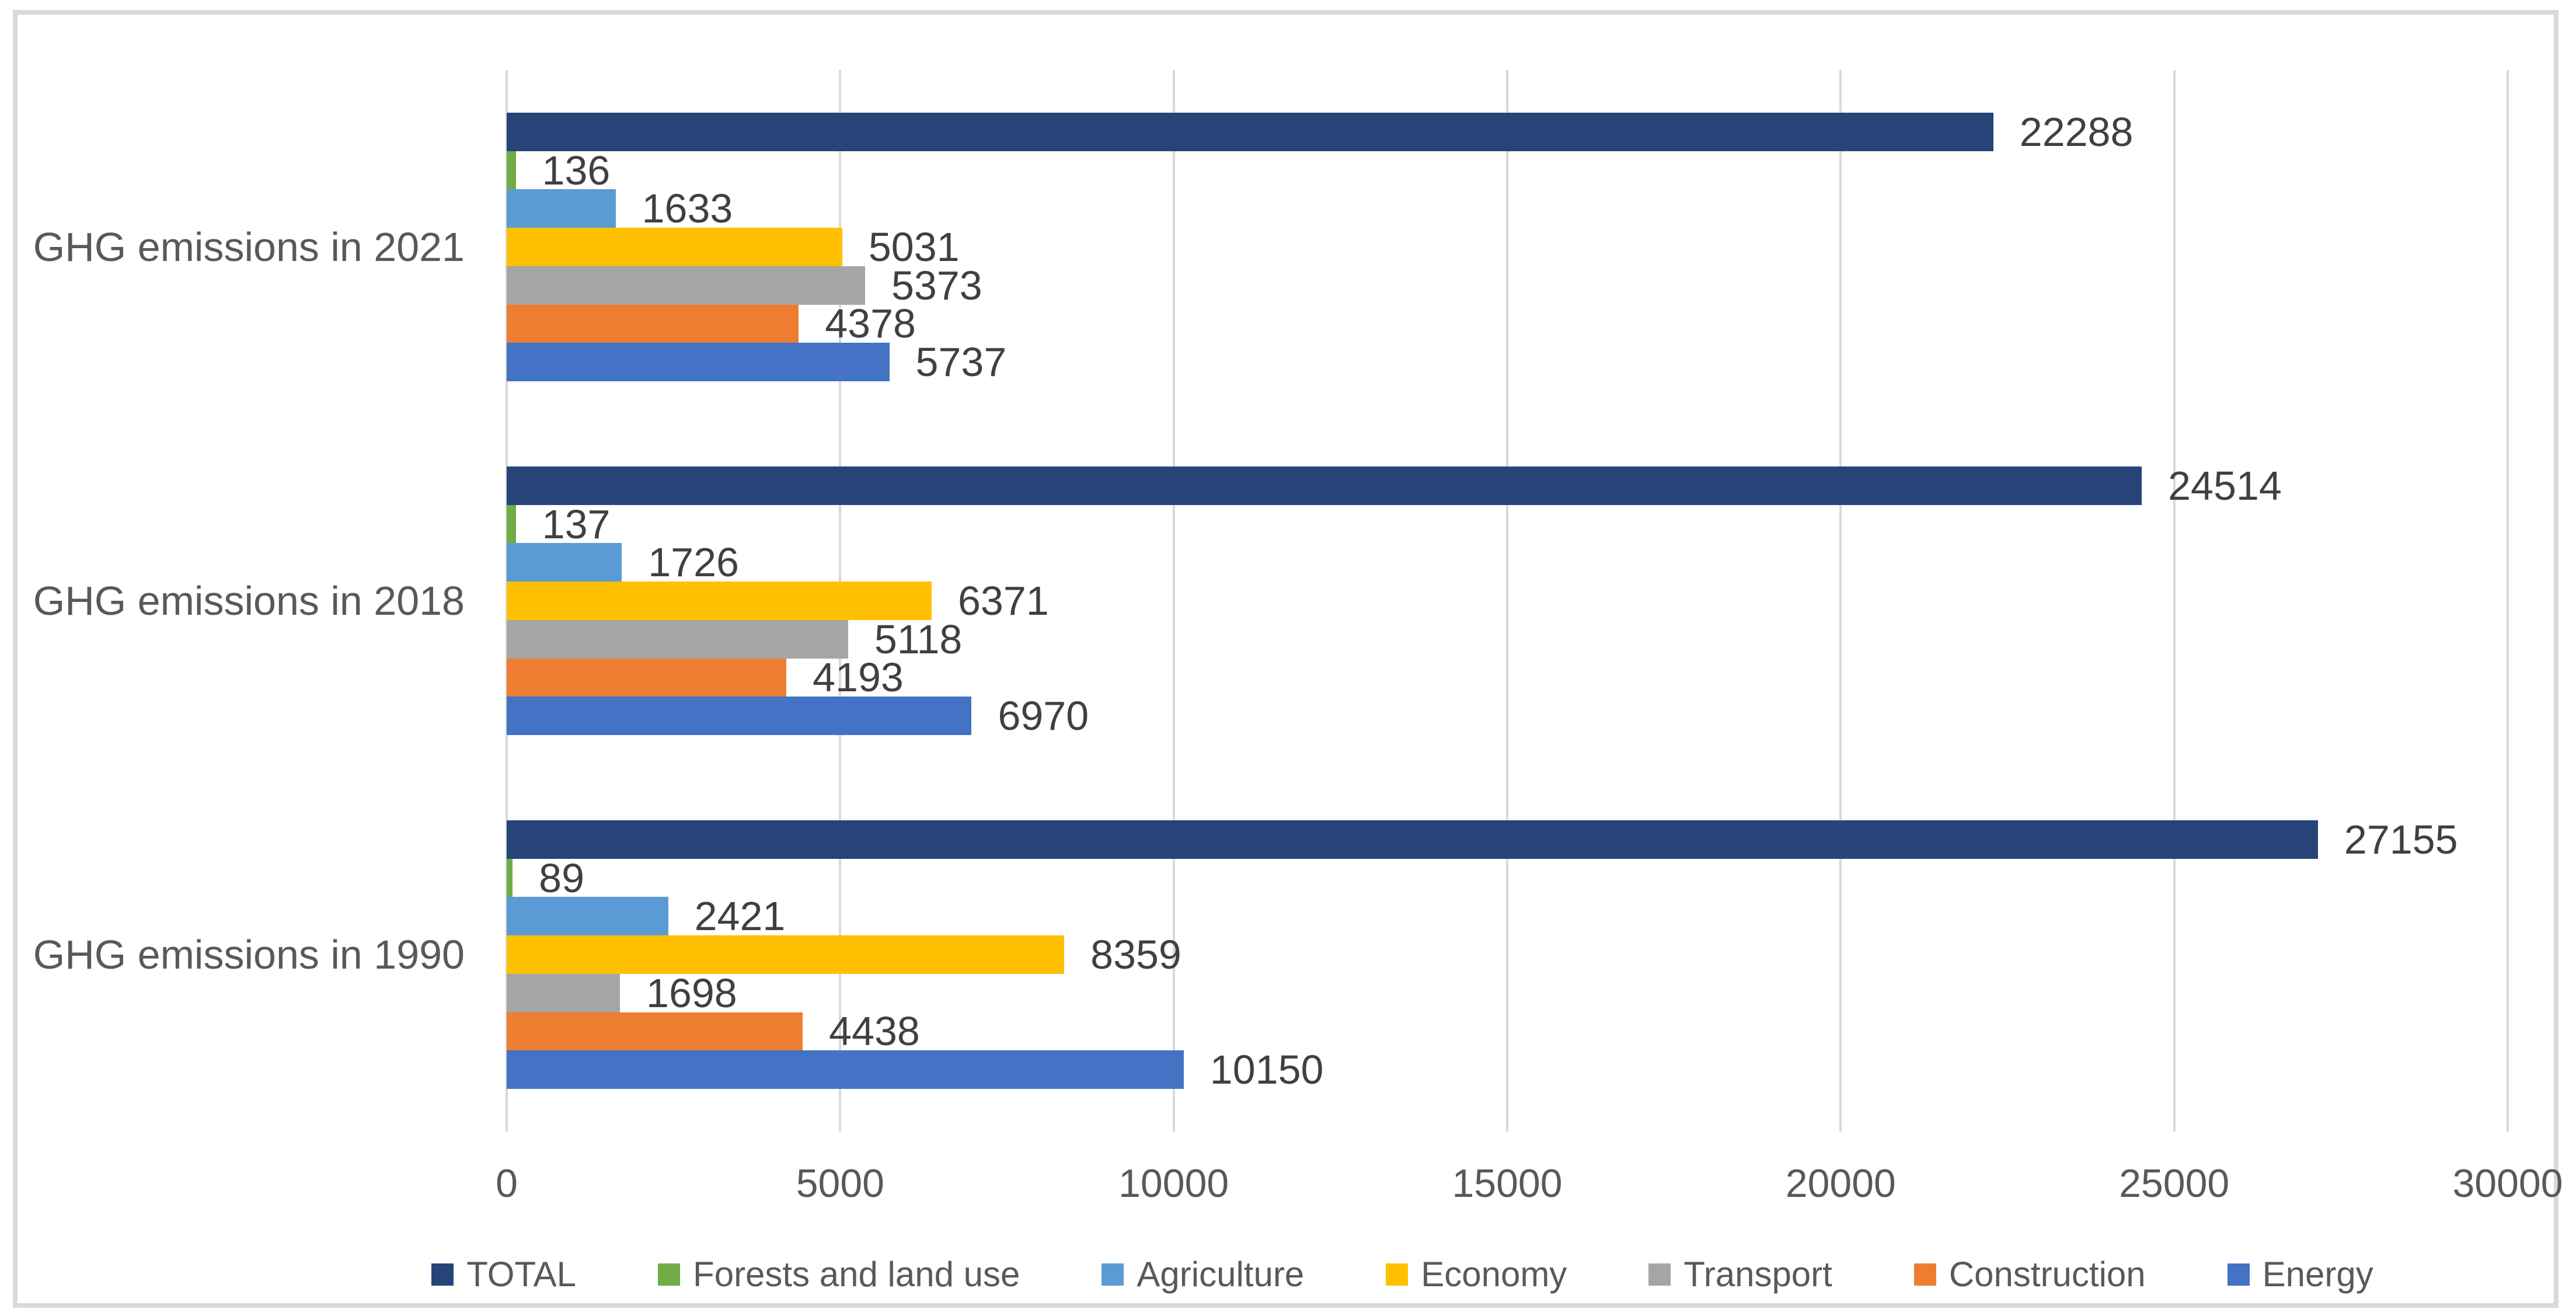 The image size is (2576, 1316). I want to click on bar-value-label: 6970, so click(1044, 716).